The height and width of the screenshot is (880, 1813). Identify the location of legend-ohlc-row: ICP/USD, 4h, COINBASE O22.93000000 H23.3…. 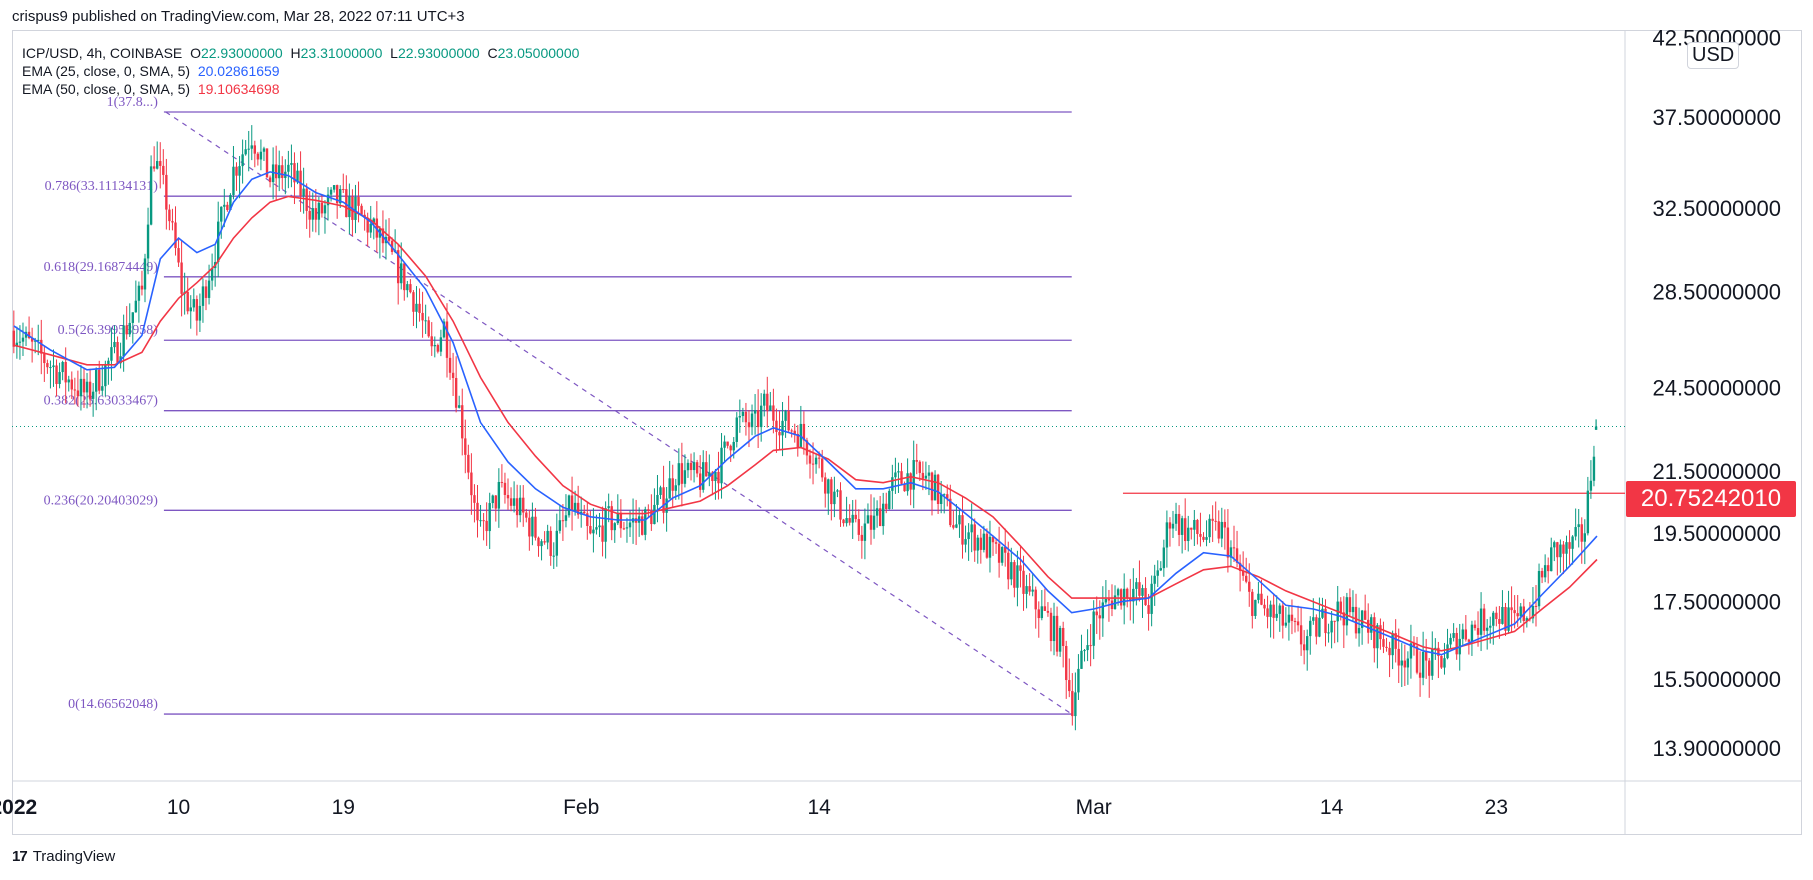
(300, 53).